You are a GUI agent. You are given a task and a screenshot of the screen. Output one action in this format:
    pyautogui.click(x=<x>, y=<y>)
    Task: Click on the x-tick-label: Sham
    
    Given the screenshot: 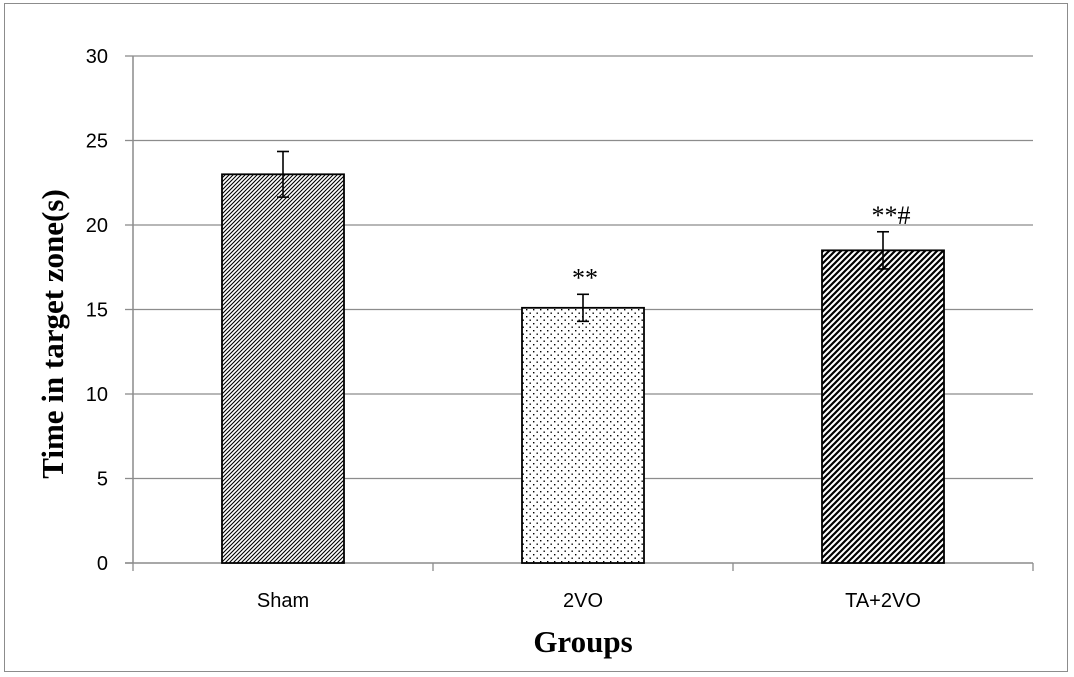 What is the action you would take?
    pyautogui.click(x=283, y=601)
    